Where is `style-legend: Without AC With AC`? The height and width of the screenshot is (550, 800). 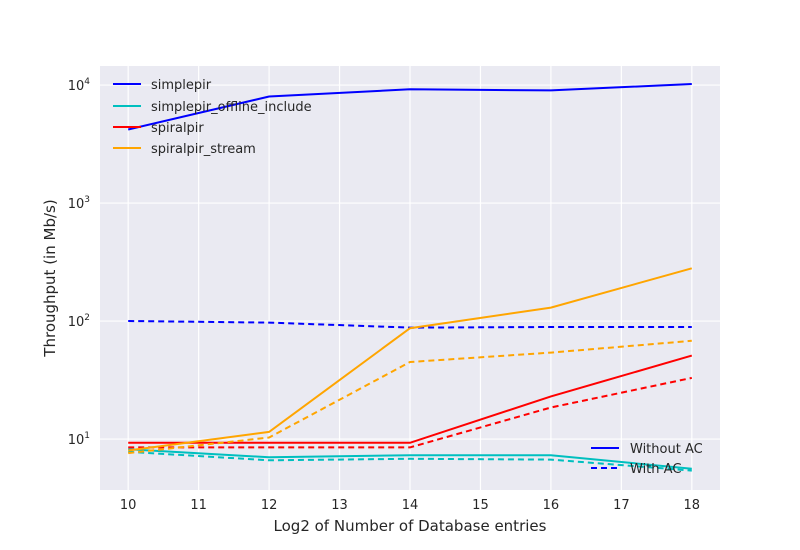 style-legend: Without AC With AC is located at coordinates (647, 459).